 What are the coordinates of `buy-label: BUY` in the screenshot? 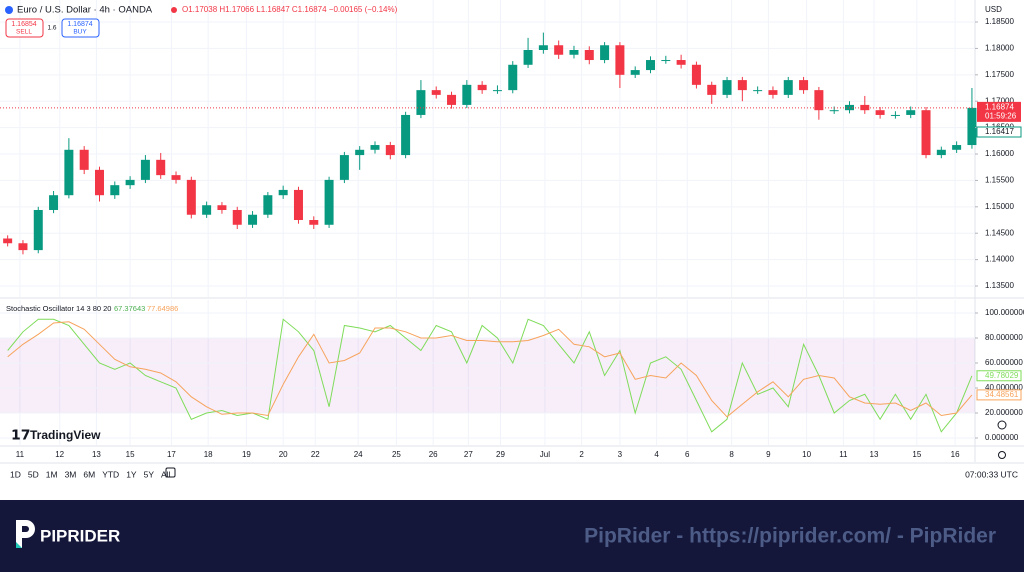 It's located at (80, 32).